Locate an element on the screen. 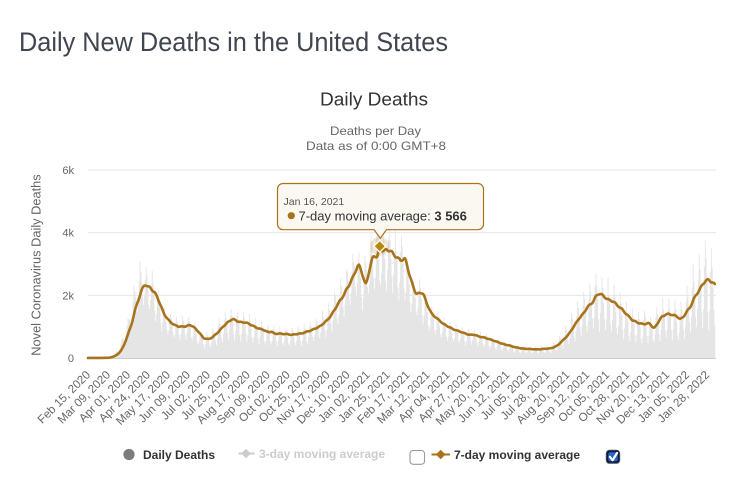 The height and width of the screenshot is (477, 742). svg-text: Data as of 0:00 GMT+8 is located at coordinates (376, 146).